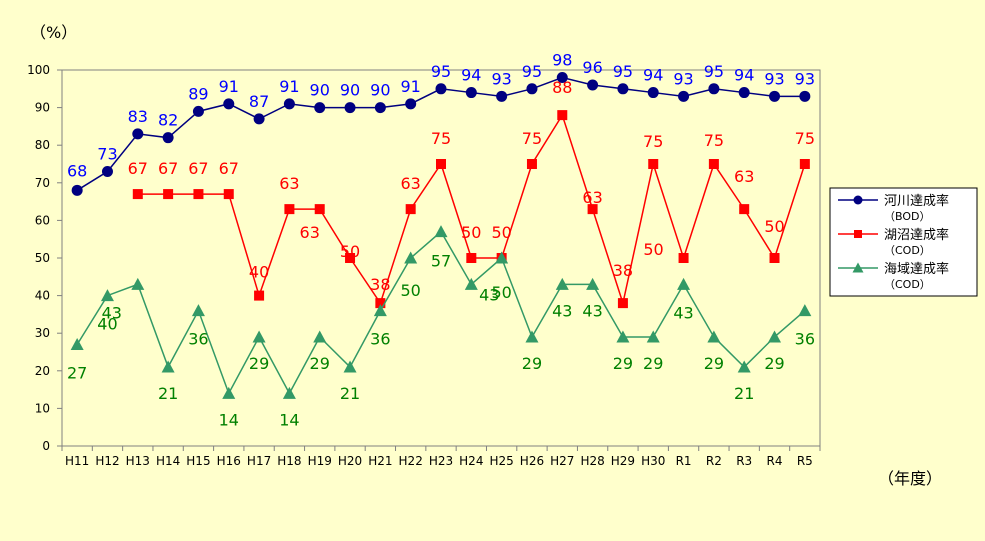 The image size is (985, 541). I want to click on y-tick-label: 90, so click(42, 108).